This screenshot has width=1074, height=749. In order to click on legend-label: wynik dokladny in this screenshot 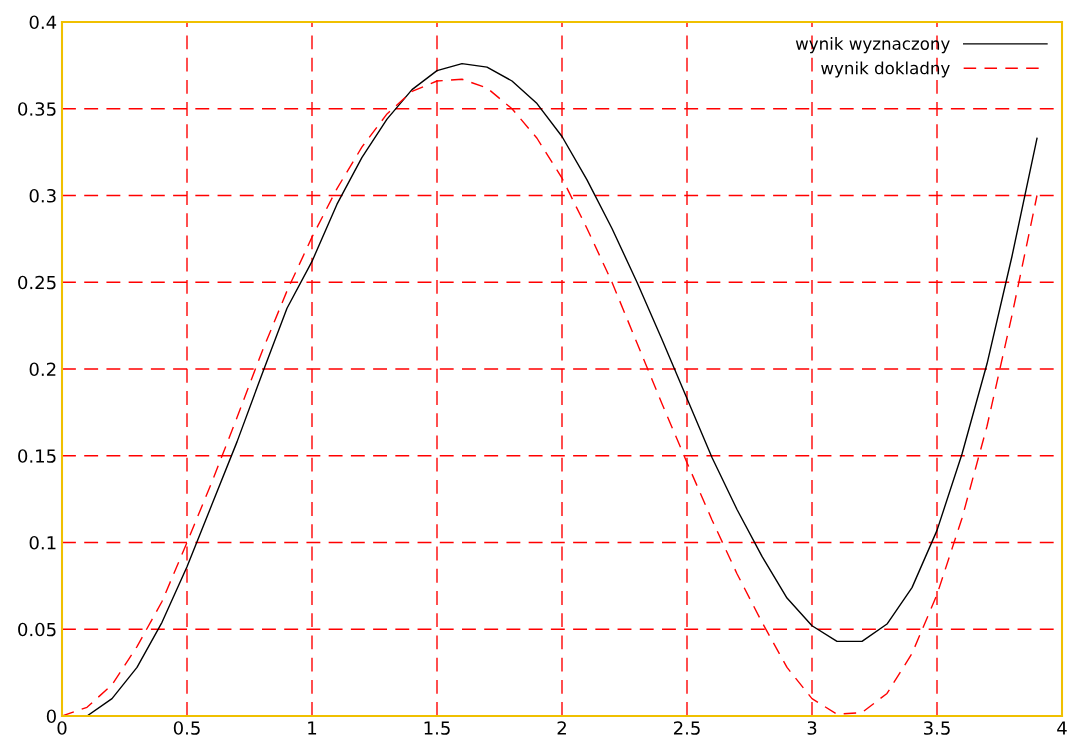, I will do `click(885, 69)`.